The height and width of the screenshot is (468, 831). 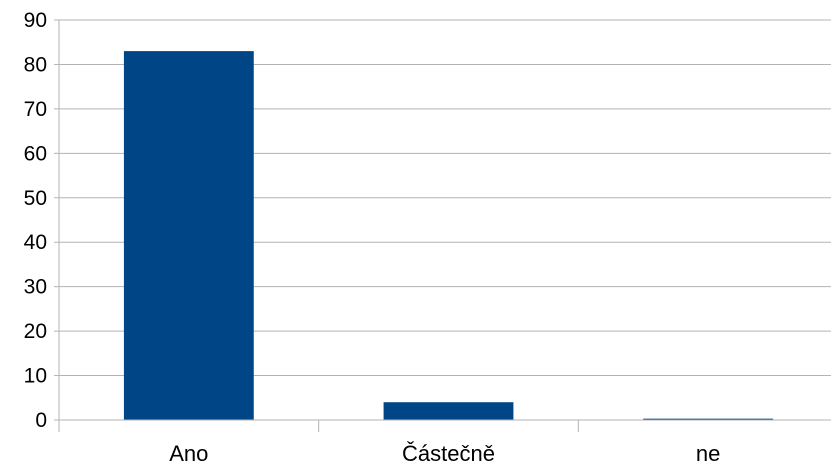 What do you see at coordinates (35, 331) in the screenshot?
I see `y-tick-label: 20` at bounding box center [35, 331].